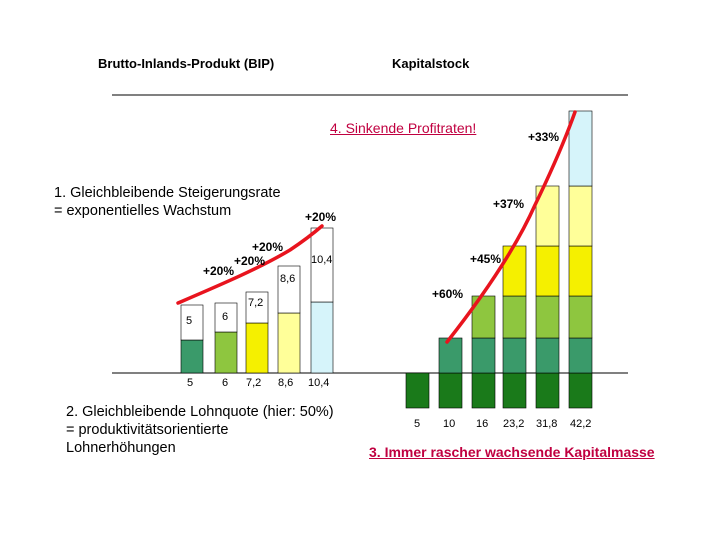  I want to click on bip-growth-4: +20%, so click(321, 217).